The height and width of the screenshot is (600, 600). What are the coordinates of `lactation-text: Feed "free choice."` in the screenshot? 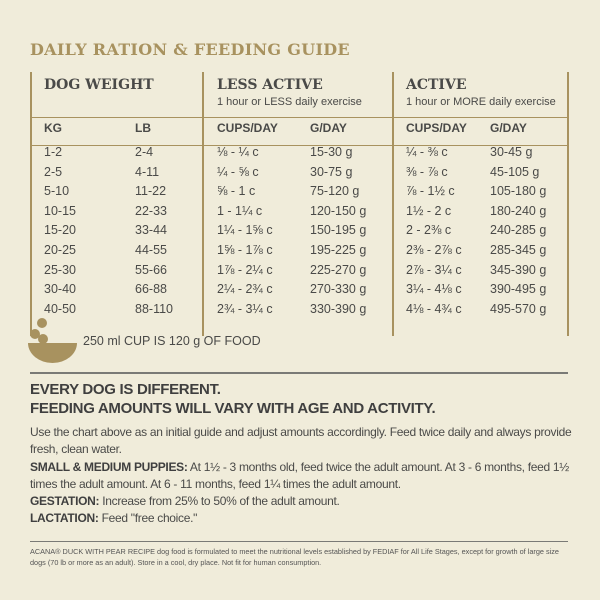 It's located at (148, 518).